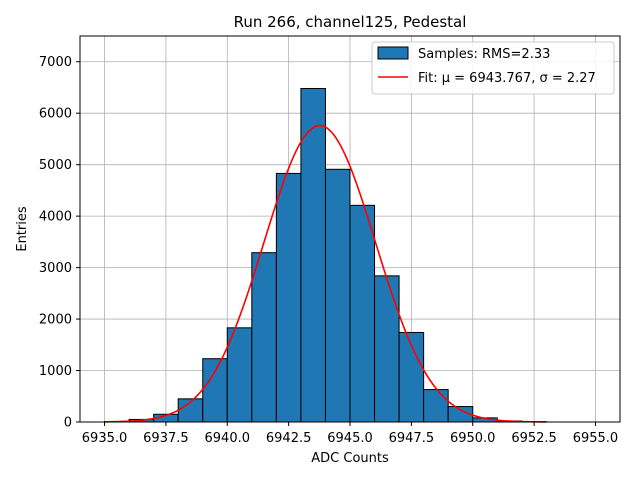 The image size is (640, 480). I want to click on x-tick-label: 6947.5, so click(412, 438).